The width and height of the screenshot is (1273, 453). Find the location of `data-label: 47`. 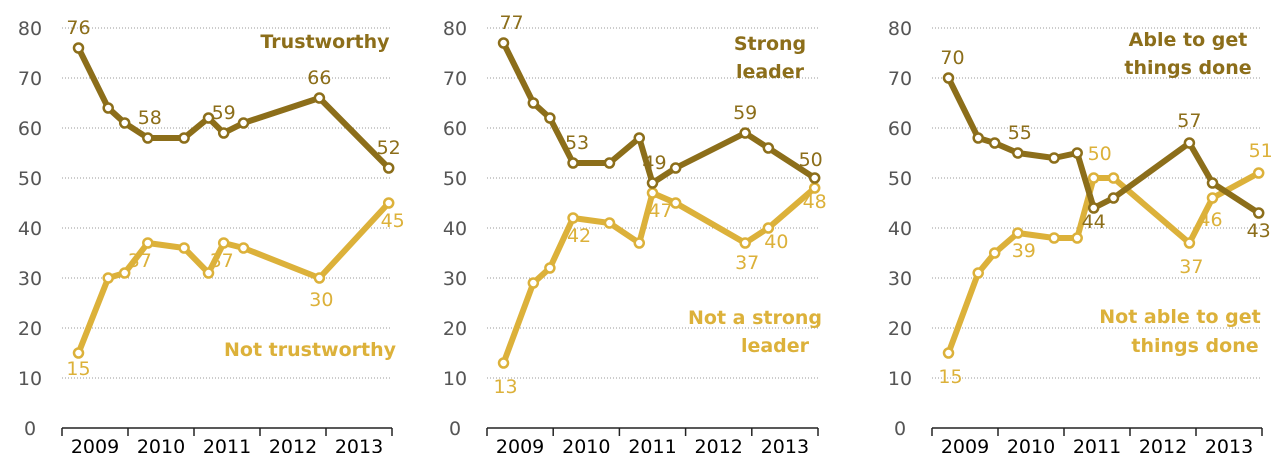

data-label: 47 is located at coordinates (660, 211).